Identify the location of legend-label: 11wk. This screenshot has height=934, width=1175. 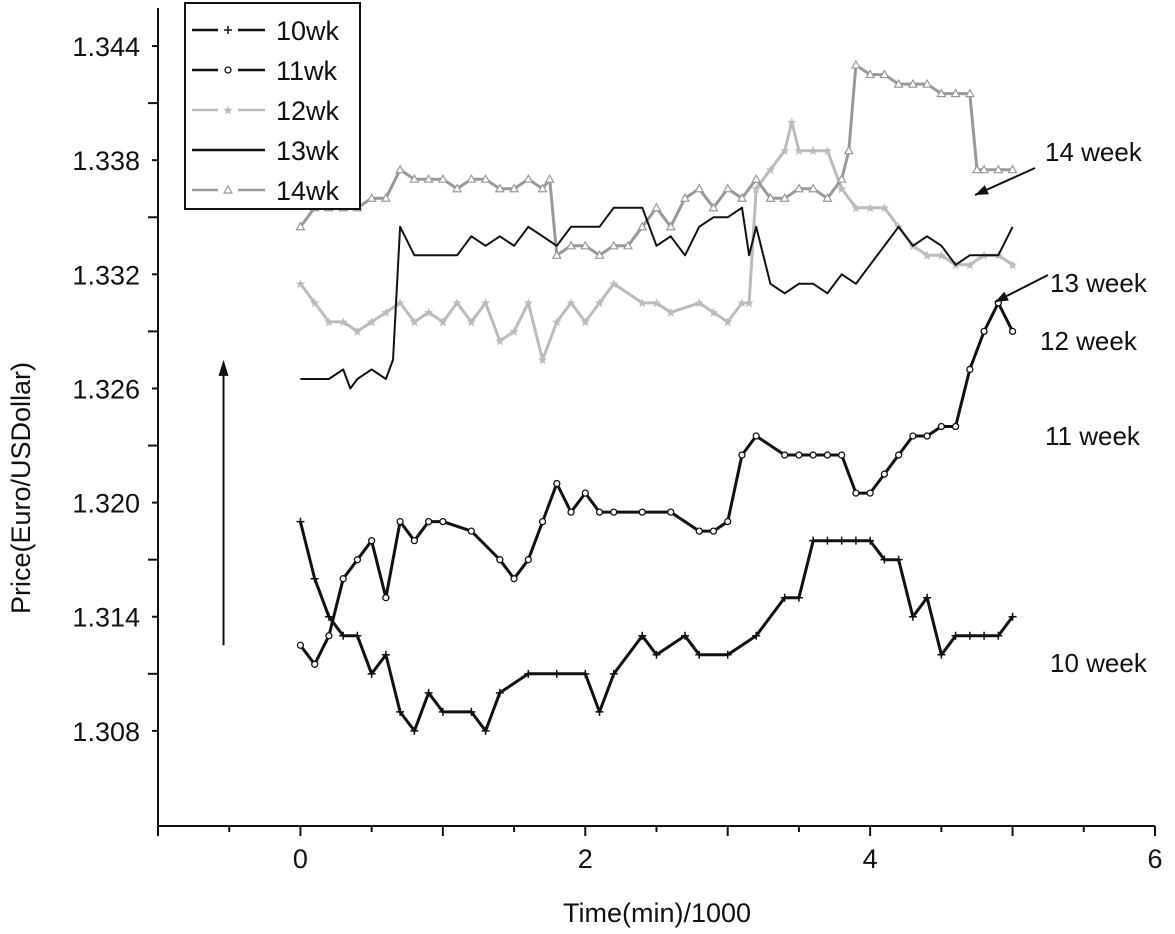
(307, 71).